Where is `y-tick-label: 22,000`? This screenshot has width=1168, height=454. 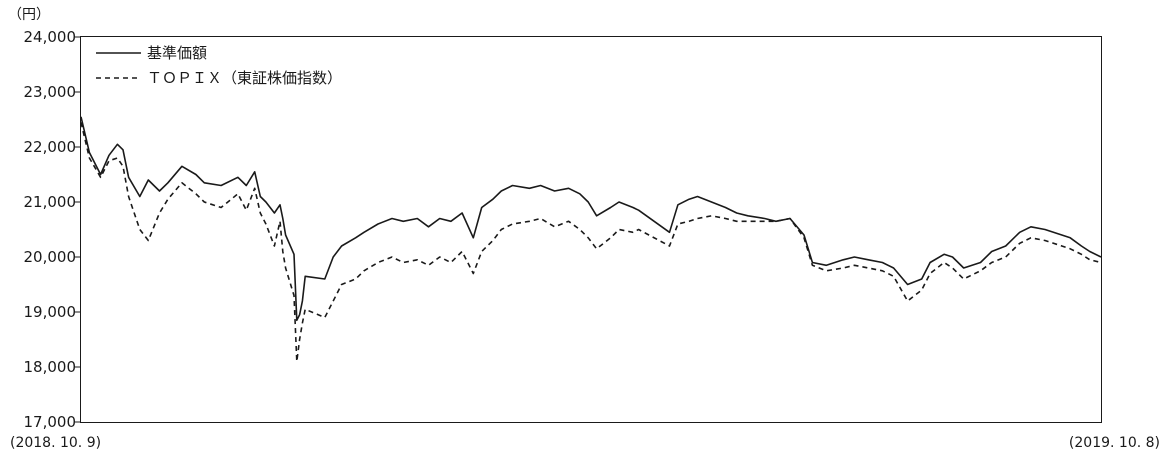
y-tick-label: 22,000 is located at coordinates (50, 147).